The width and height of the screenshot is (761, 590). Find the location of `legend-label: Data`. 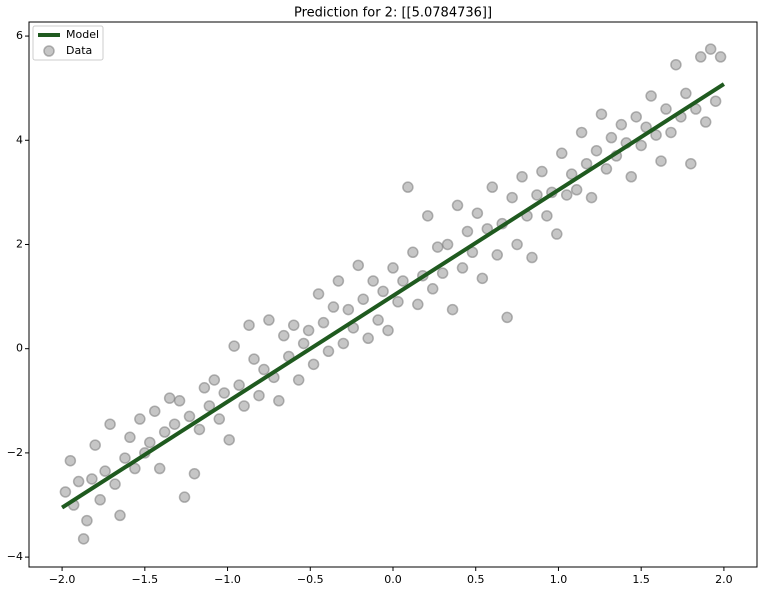

legend-label: Data is located at coordinates (79, 50).